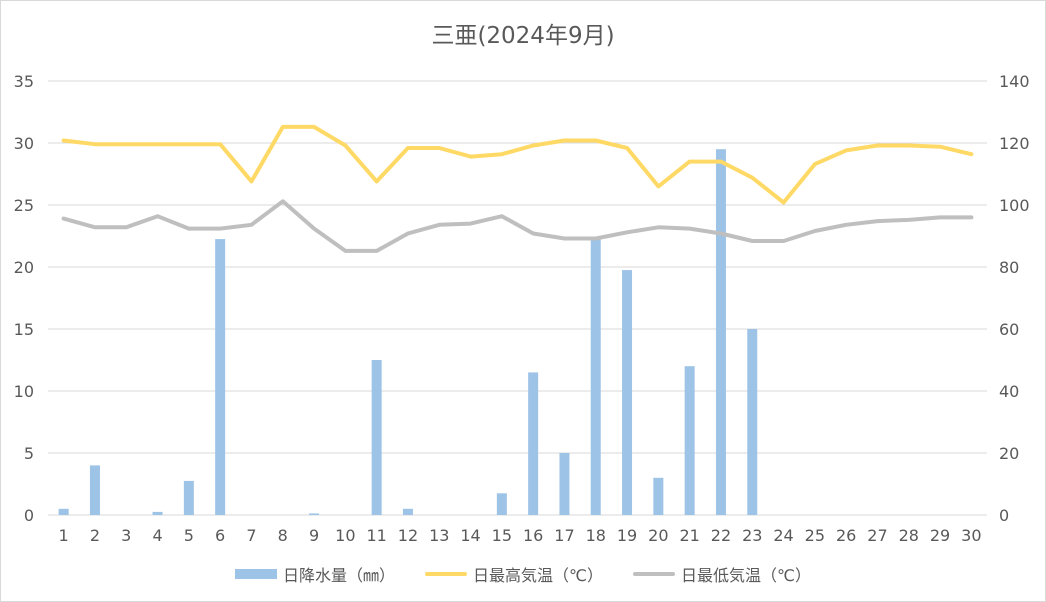 The width and height of the screenshot is (1046, 602). I want to click on min-temp-line, so click(517, 226).